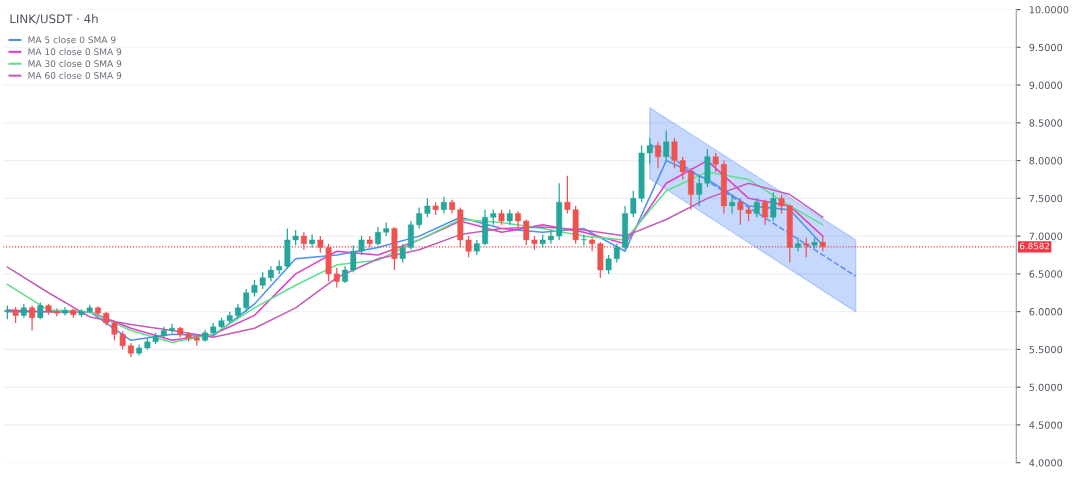  Describe the element at coordinates (1046, 47) in the screenshot. I see `y-tick-label: 9.5000` at that location.